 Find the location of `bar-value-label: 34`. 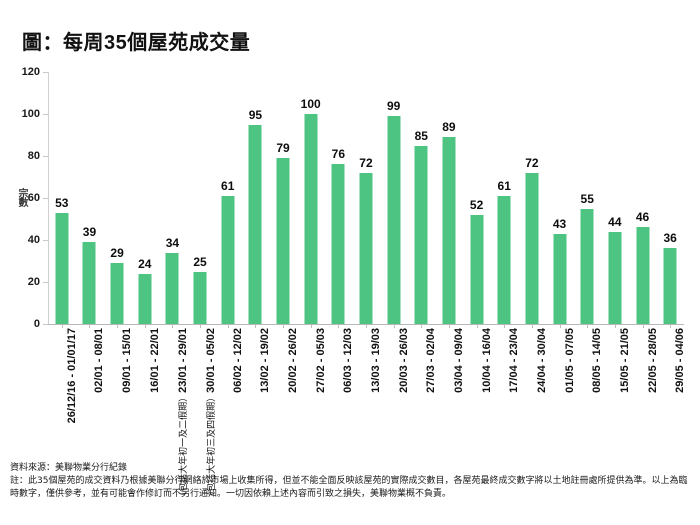

bar-value-label: 34 is located at coordinates (172, 242).